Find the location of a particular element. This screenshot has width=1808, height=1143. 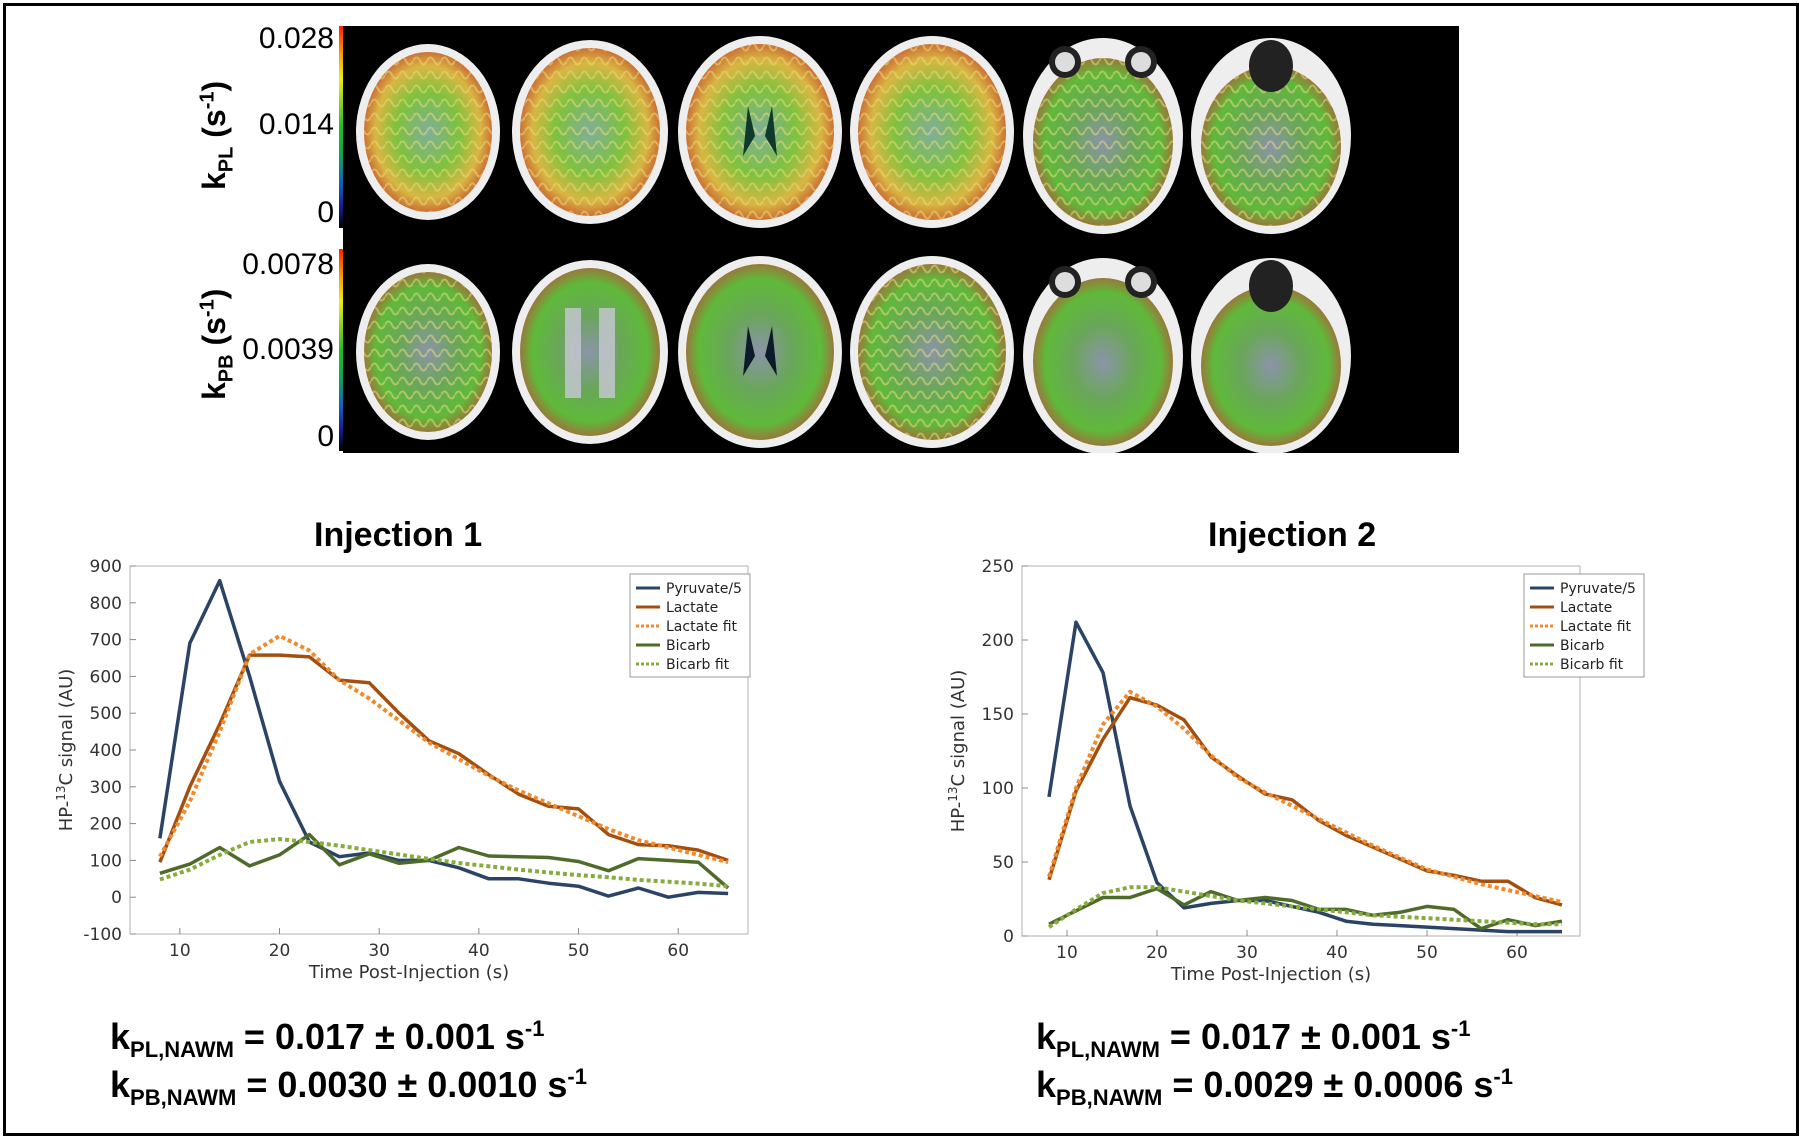

kpl-tick-max: 0.028 is located at coordinates (296, 38).